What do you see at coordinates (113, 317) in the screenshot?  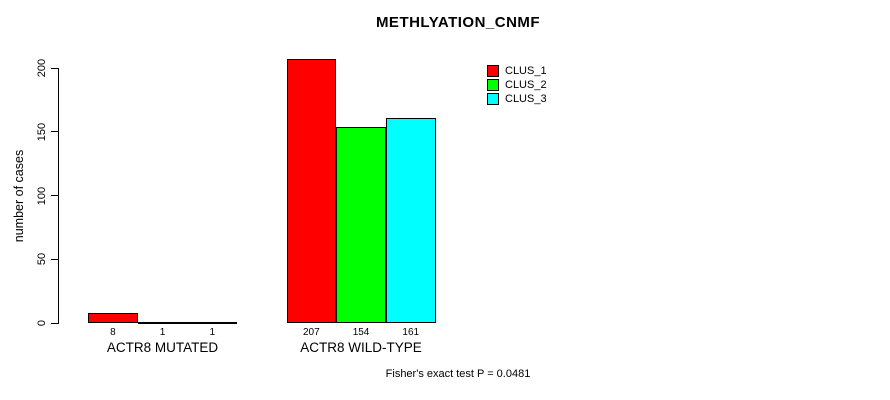 I see `bar-clus_1-actr8-mutated` at bounding box center [113, 317].